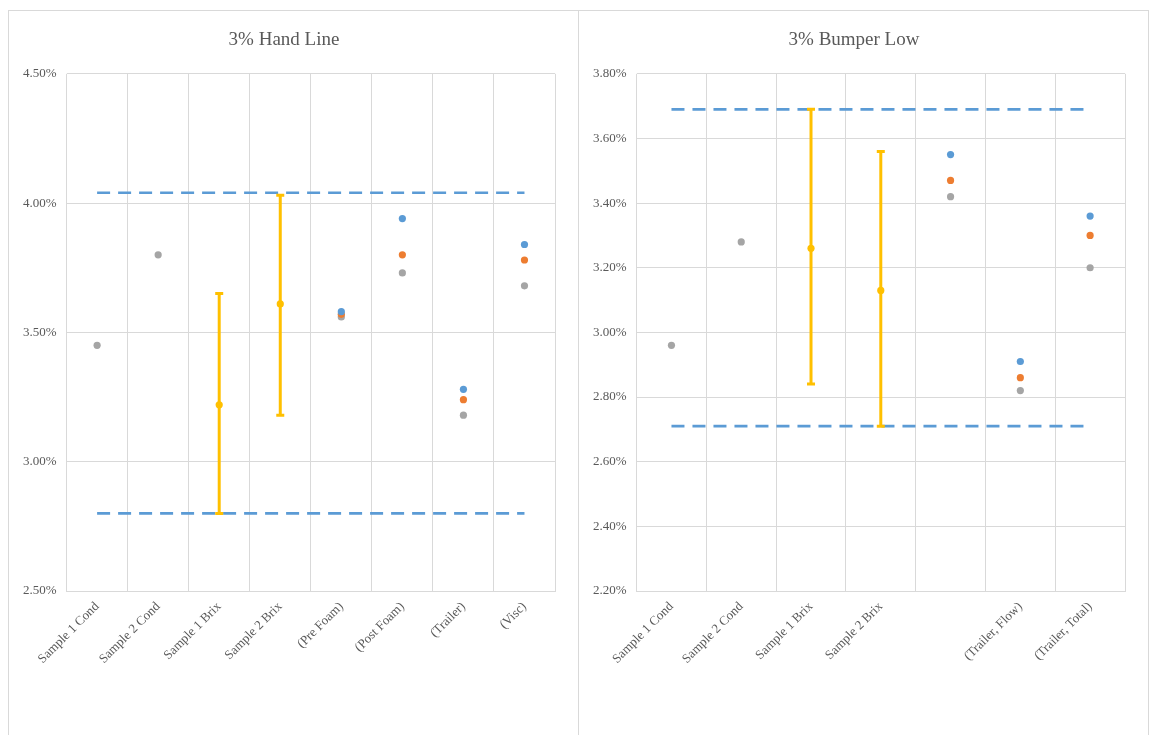  What do you see at coordinates (39, 331) in the screenshot?
I see `y-tick-label: 3.50%` at bounding box center [39, 331].